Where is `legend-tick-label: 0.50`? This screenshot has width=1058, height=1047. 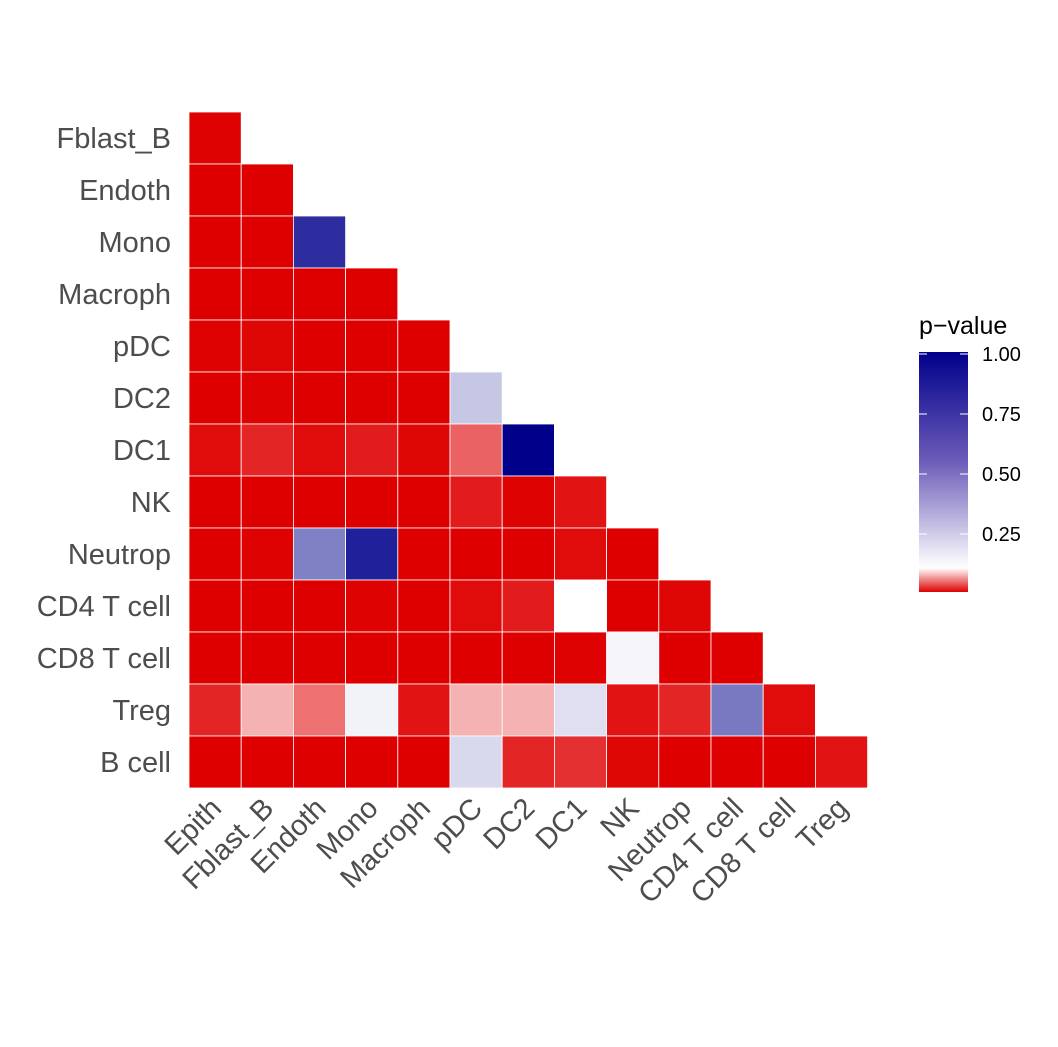 legend-tick-label: 0.50 is located at coordinates (1001, 475).